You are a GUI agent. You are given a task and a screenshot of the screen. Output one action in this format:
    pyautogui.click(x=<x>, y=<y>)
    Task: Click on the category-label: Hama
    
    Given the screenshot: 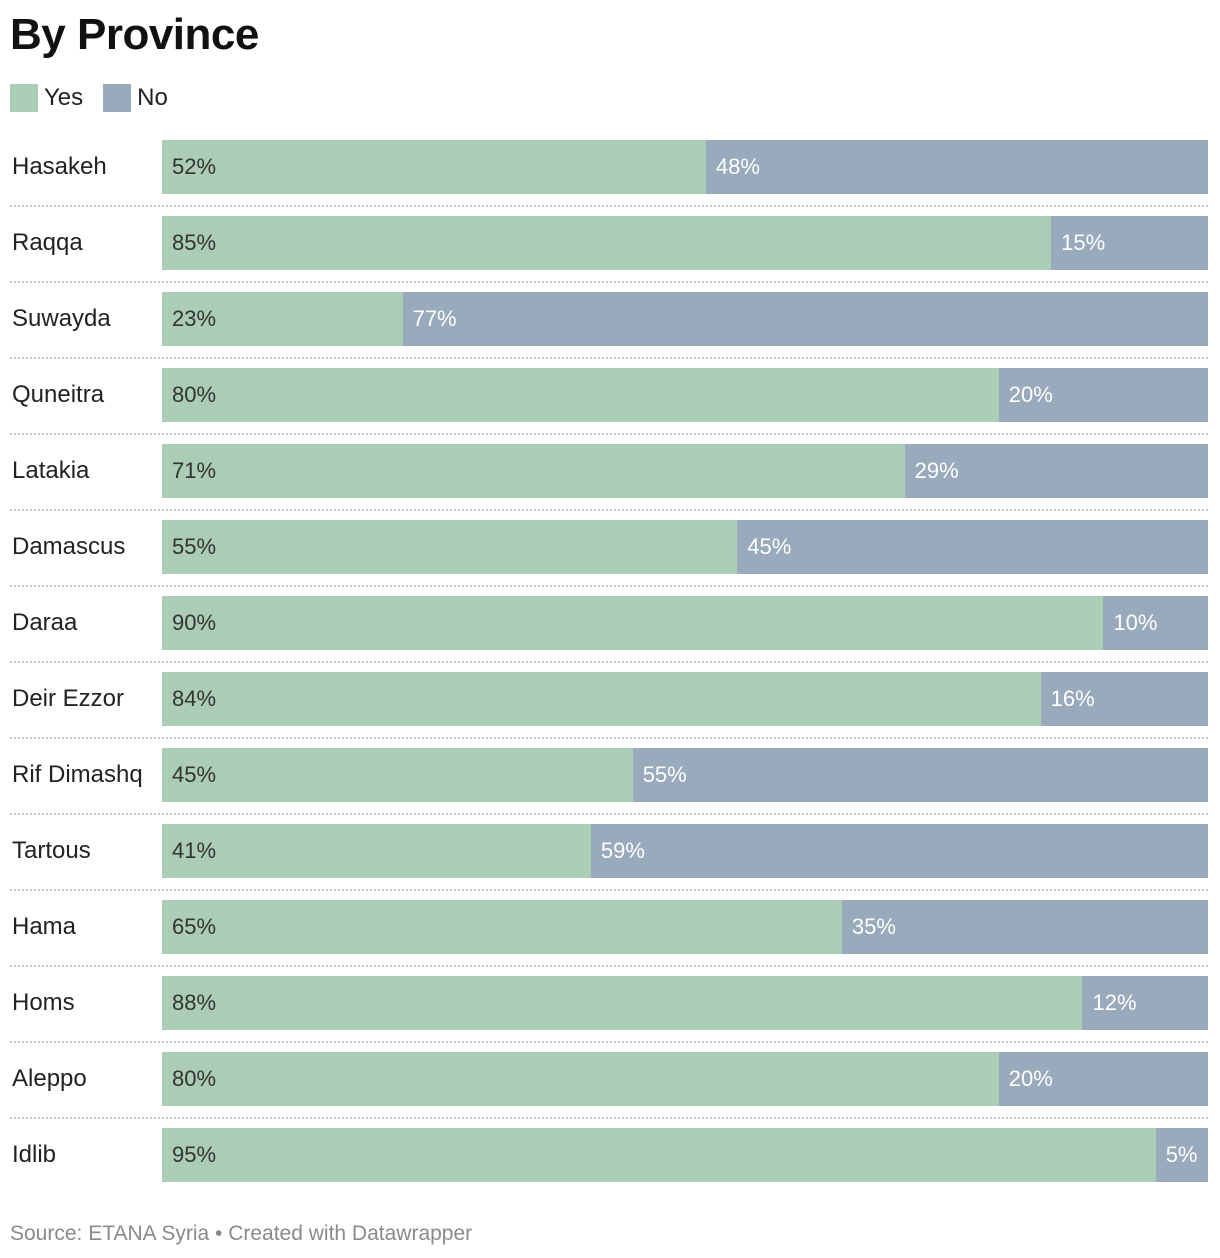 What is the action you would take?
    pyautogui.click(x=44, y=926)
    